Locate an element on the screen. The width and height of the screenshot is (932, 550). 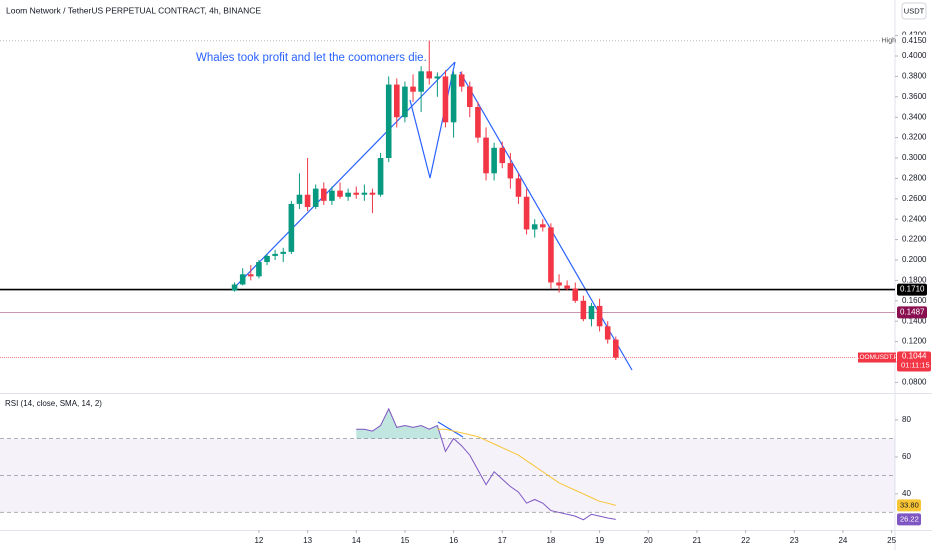
level-name: High is located at coordinates (889, 41).